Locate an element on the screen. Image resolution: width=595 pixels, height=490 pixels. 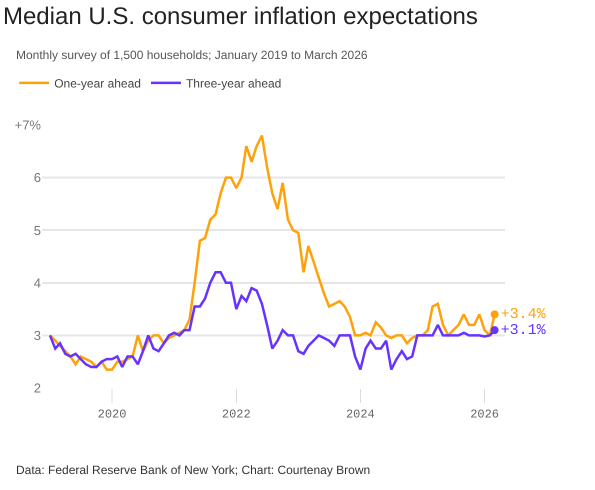
legend-label: Three-year ahead is located at coordinates (234, 83).